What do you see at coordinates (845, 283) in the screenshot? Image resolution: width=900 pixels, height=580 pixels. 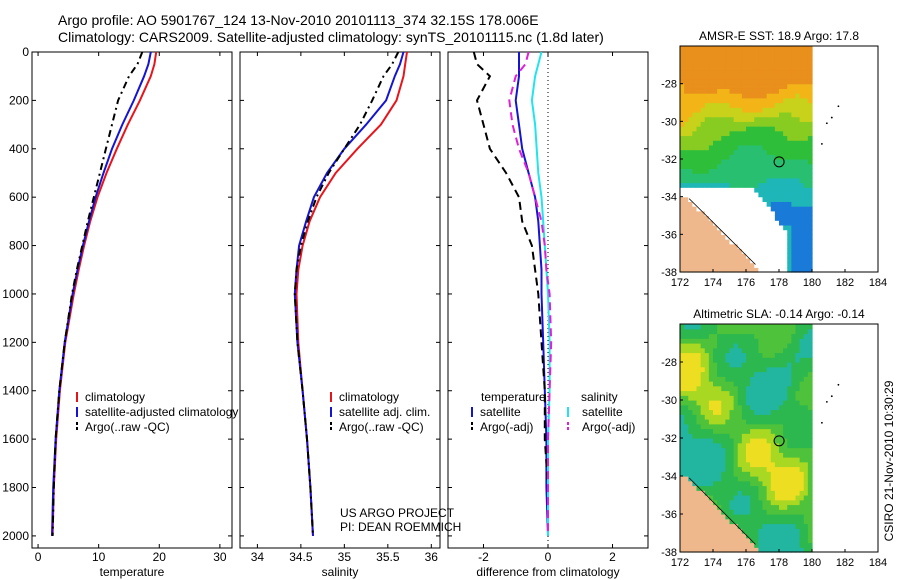 I see `sst_map-x-tick-label: 182` at bounding box center [845, 283].